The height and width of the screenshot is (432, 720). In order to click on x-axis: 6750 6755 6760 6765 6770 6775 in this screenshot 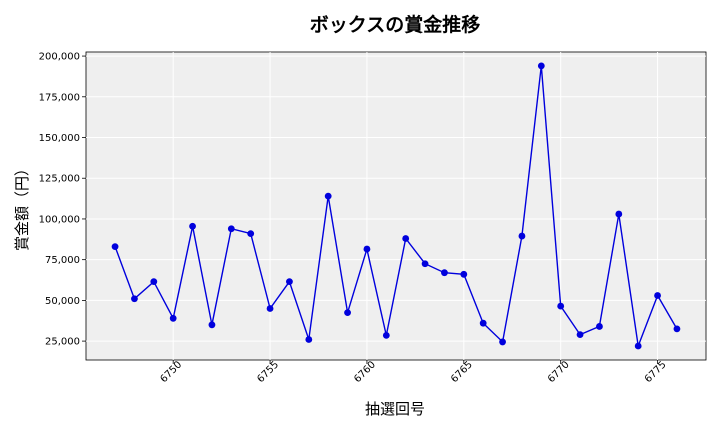, I will do `click(414, 372)`.